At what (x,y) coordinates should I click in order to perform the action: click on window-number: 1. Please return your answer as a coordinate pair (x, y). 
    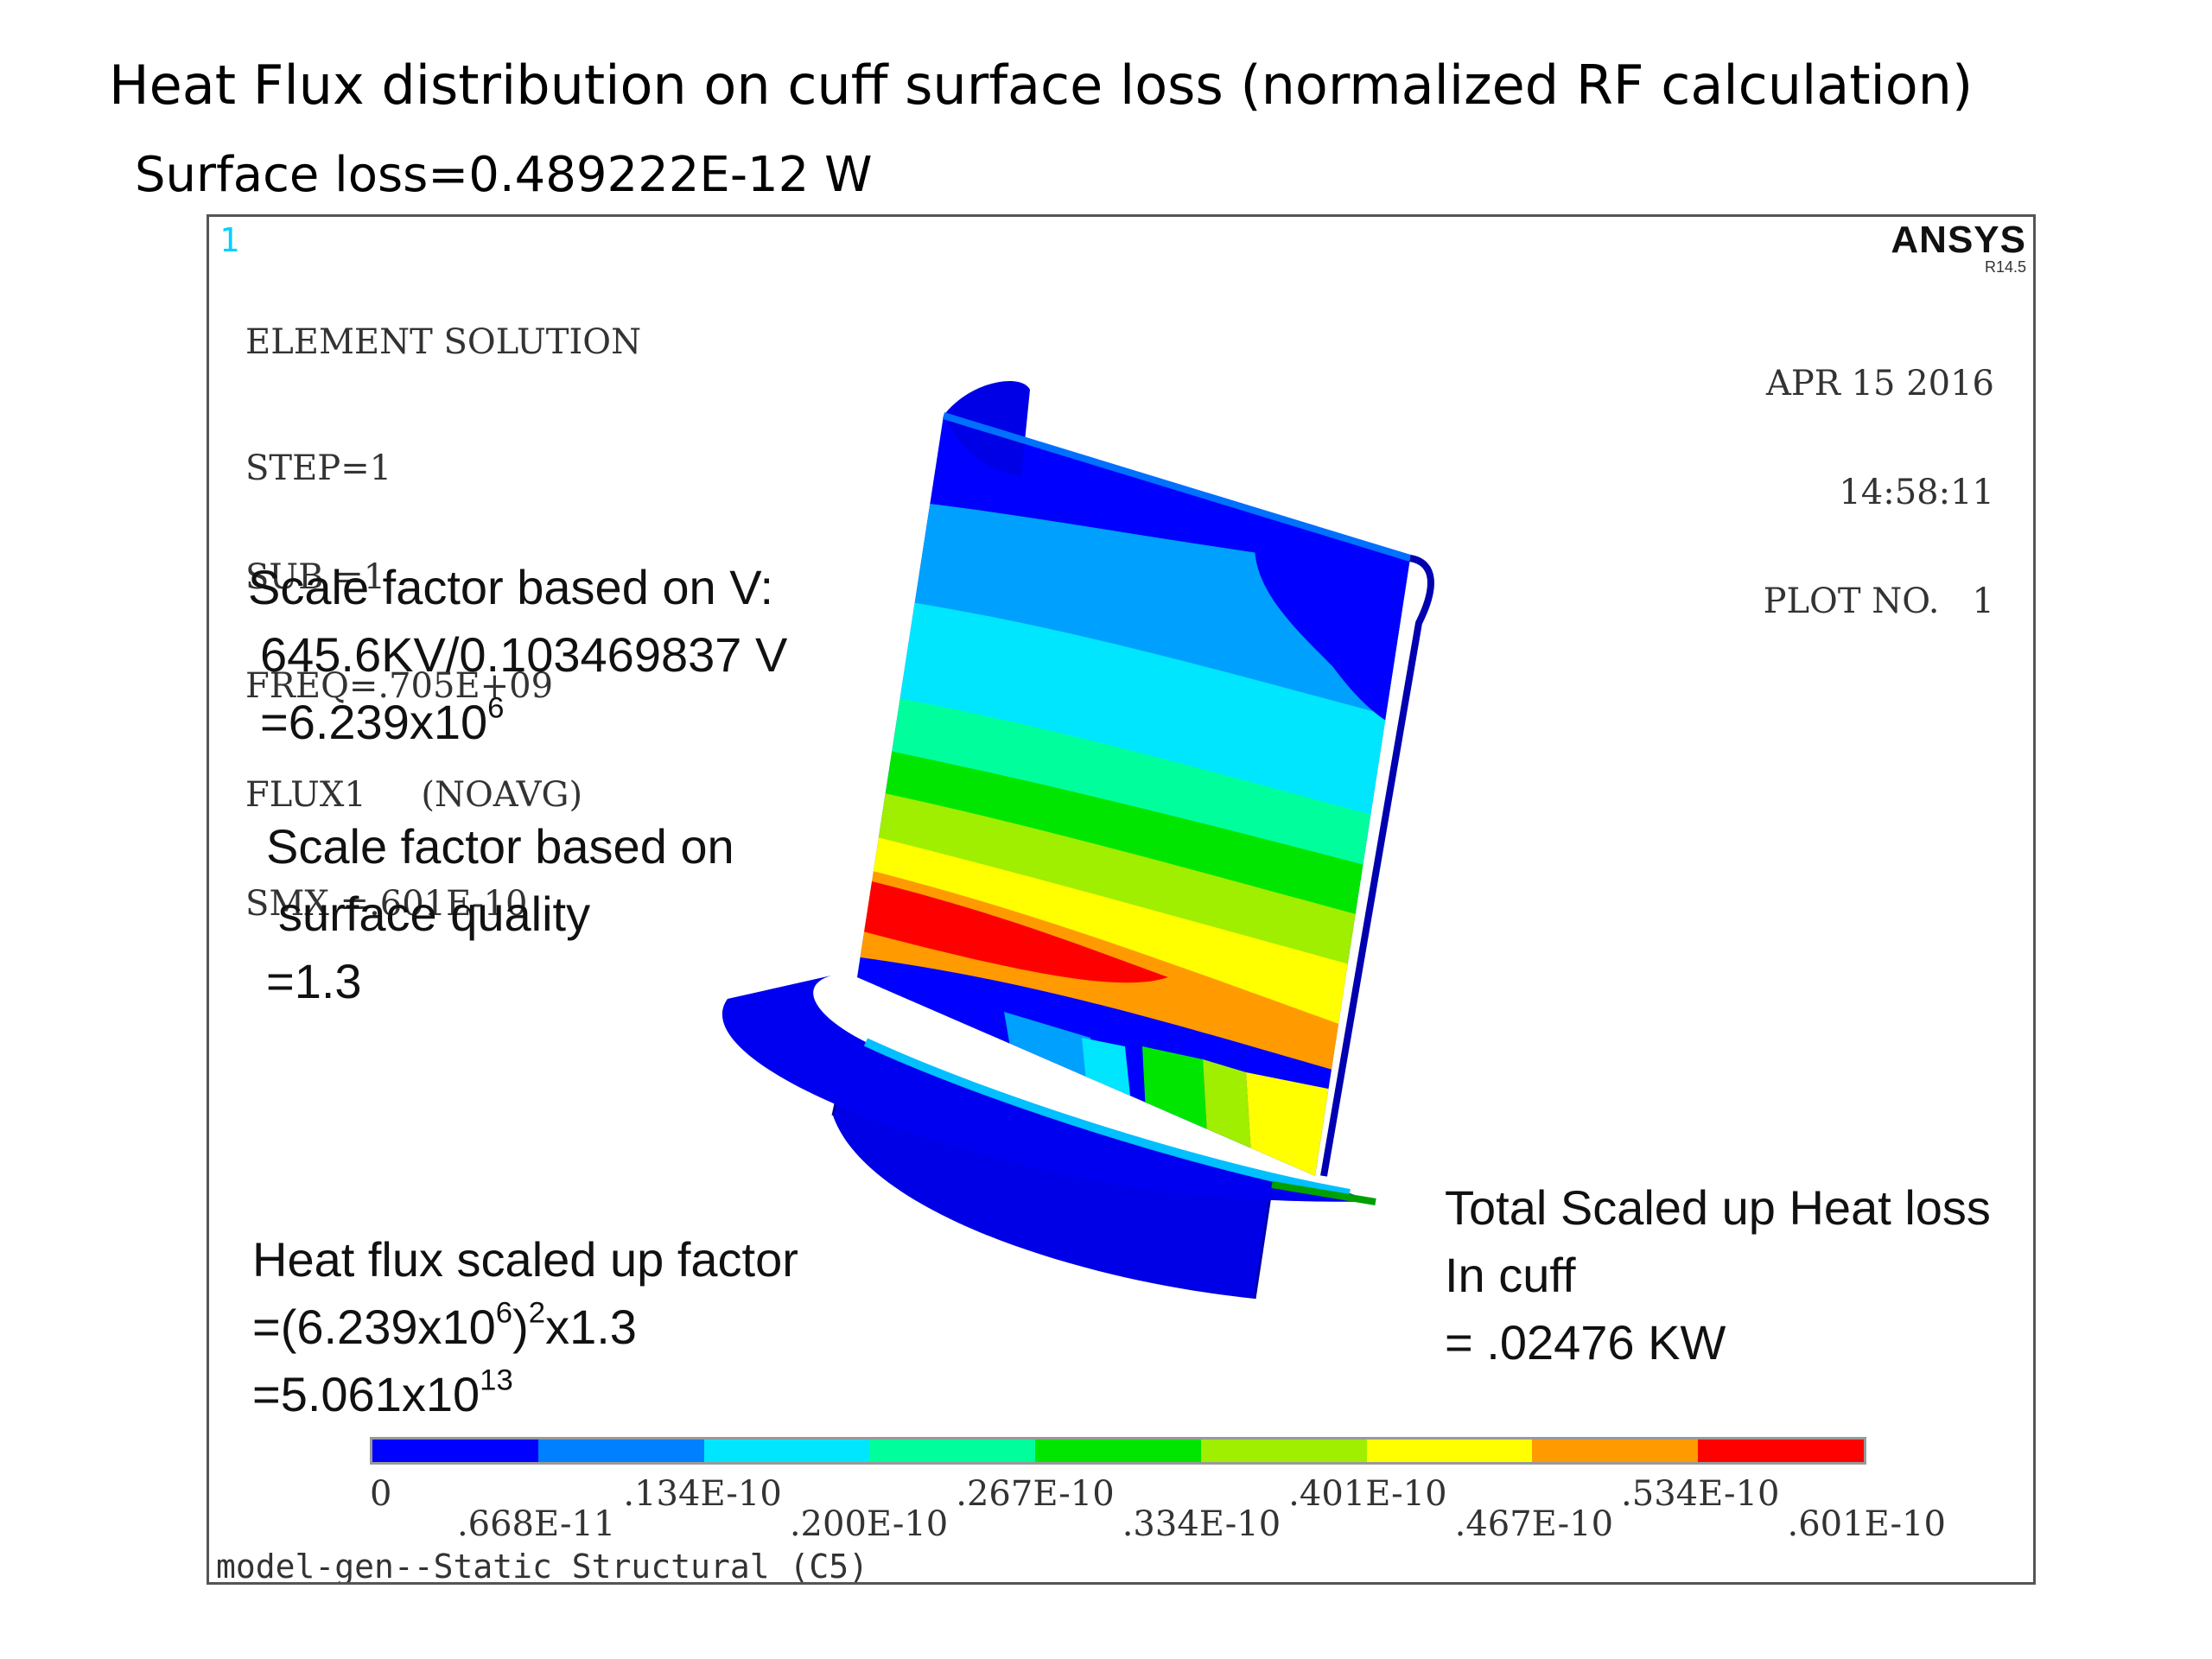
    Looking at the image, I should click on (229, 240).